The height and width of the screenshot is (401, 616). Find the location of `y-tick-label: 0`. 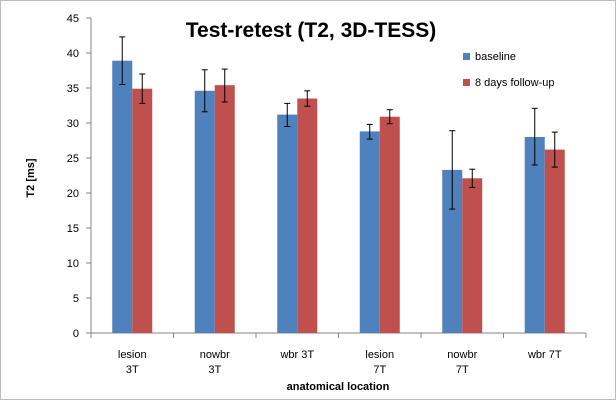

y-tick-label: 0 is located at coordinates (76, 334).